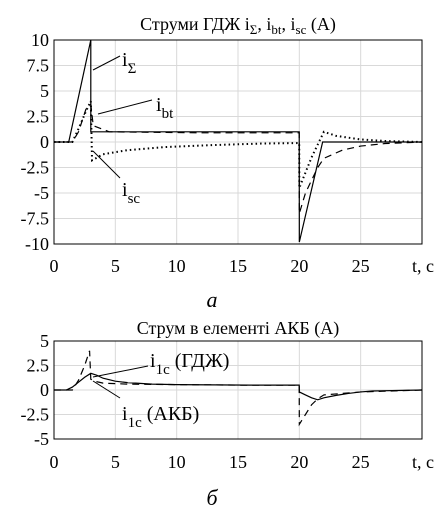 This screenshot has height=524, width=437. Describe the element at coordinates (238, 144) in the screenshot. I see `series-line-dotted` at that location.